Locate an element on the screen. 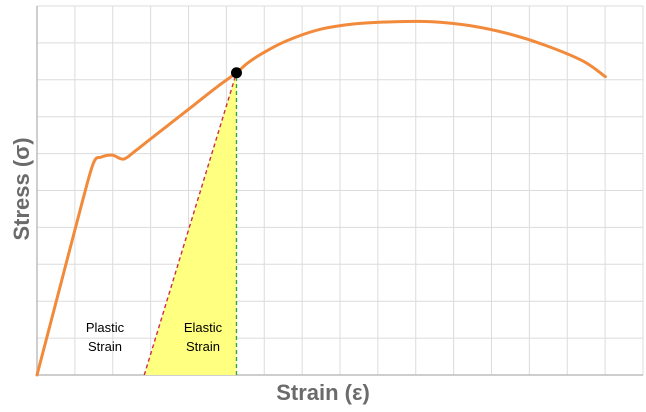 The height and width of the screenshot is (412, 646). plastic-strain-label: Plastic Strain is located at coordinates (105, 337).